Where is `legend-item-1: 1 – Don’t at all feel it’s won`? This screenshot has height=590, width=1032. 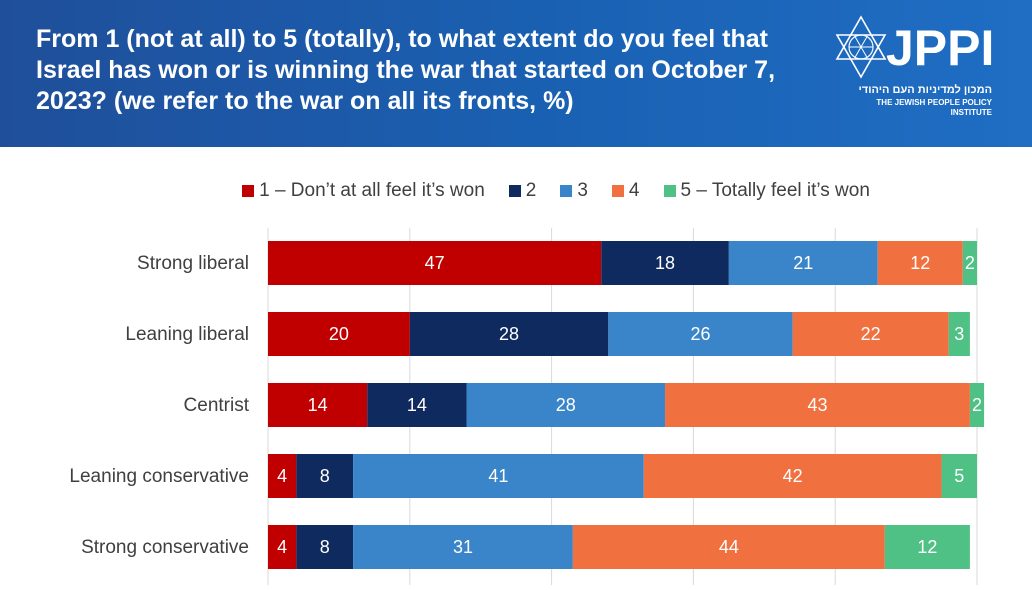 legend-item-1: 1 – Don’t at all feel it’s won is located at coordinates (363, 191).